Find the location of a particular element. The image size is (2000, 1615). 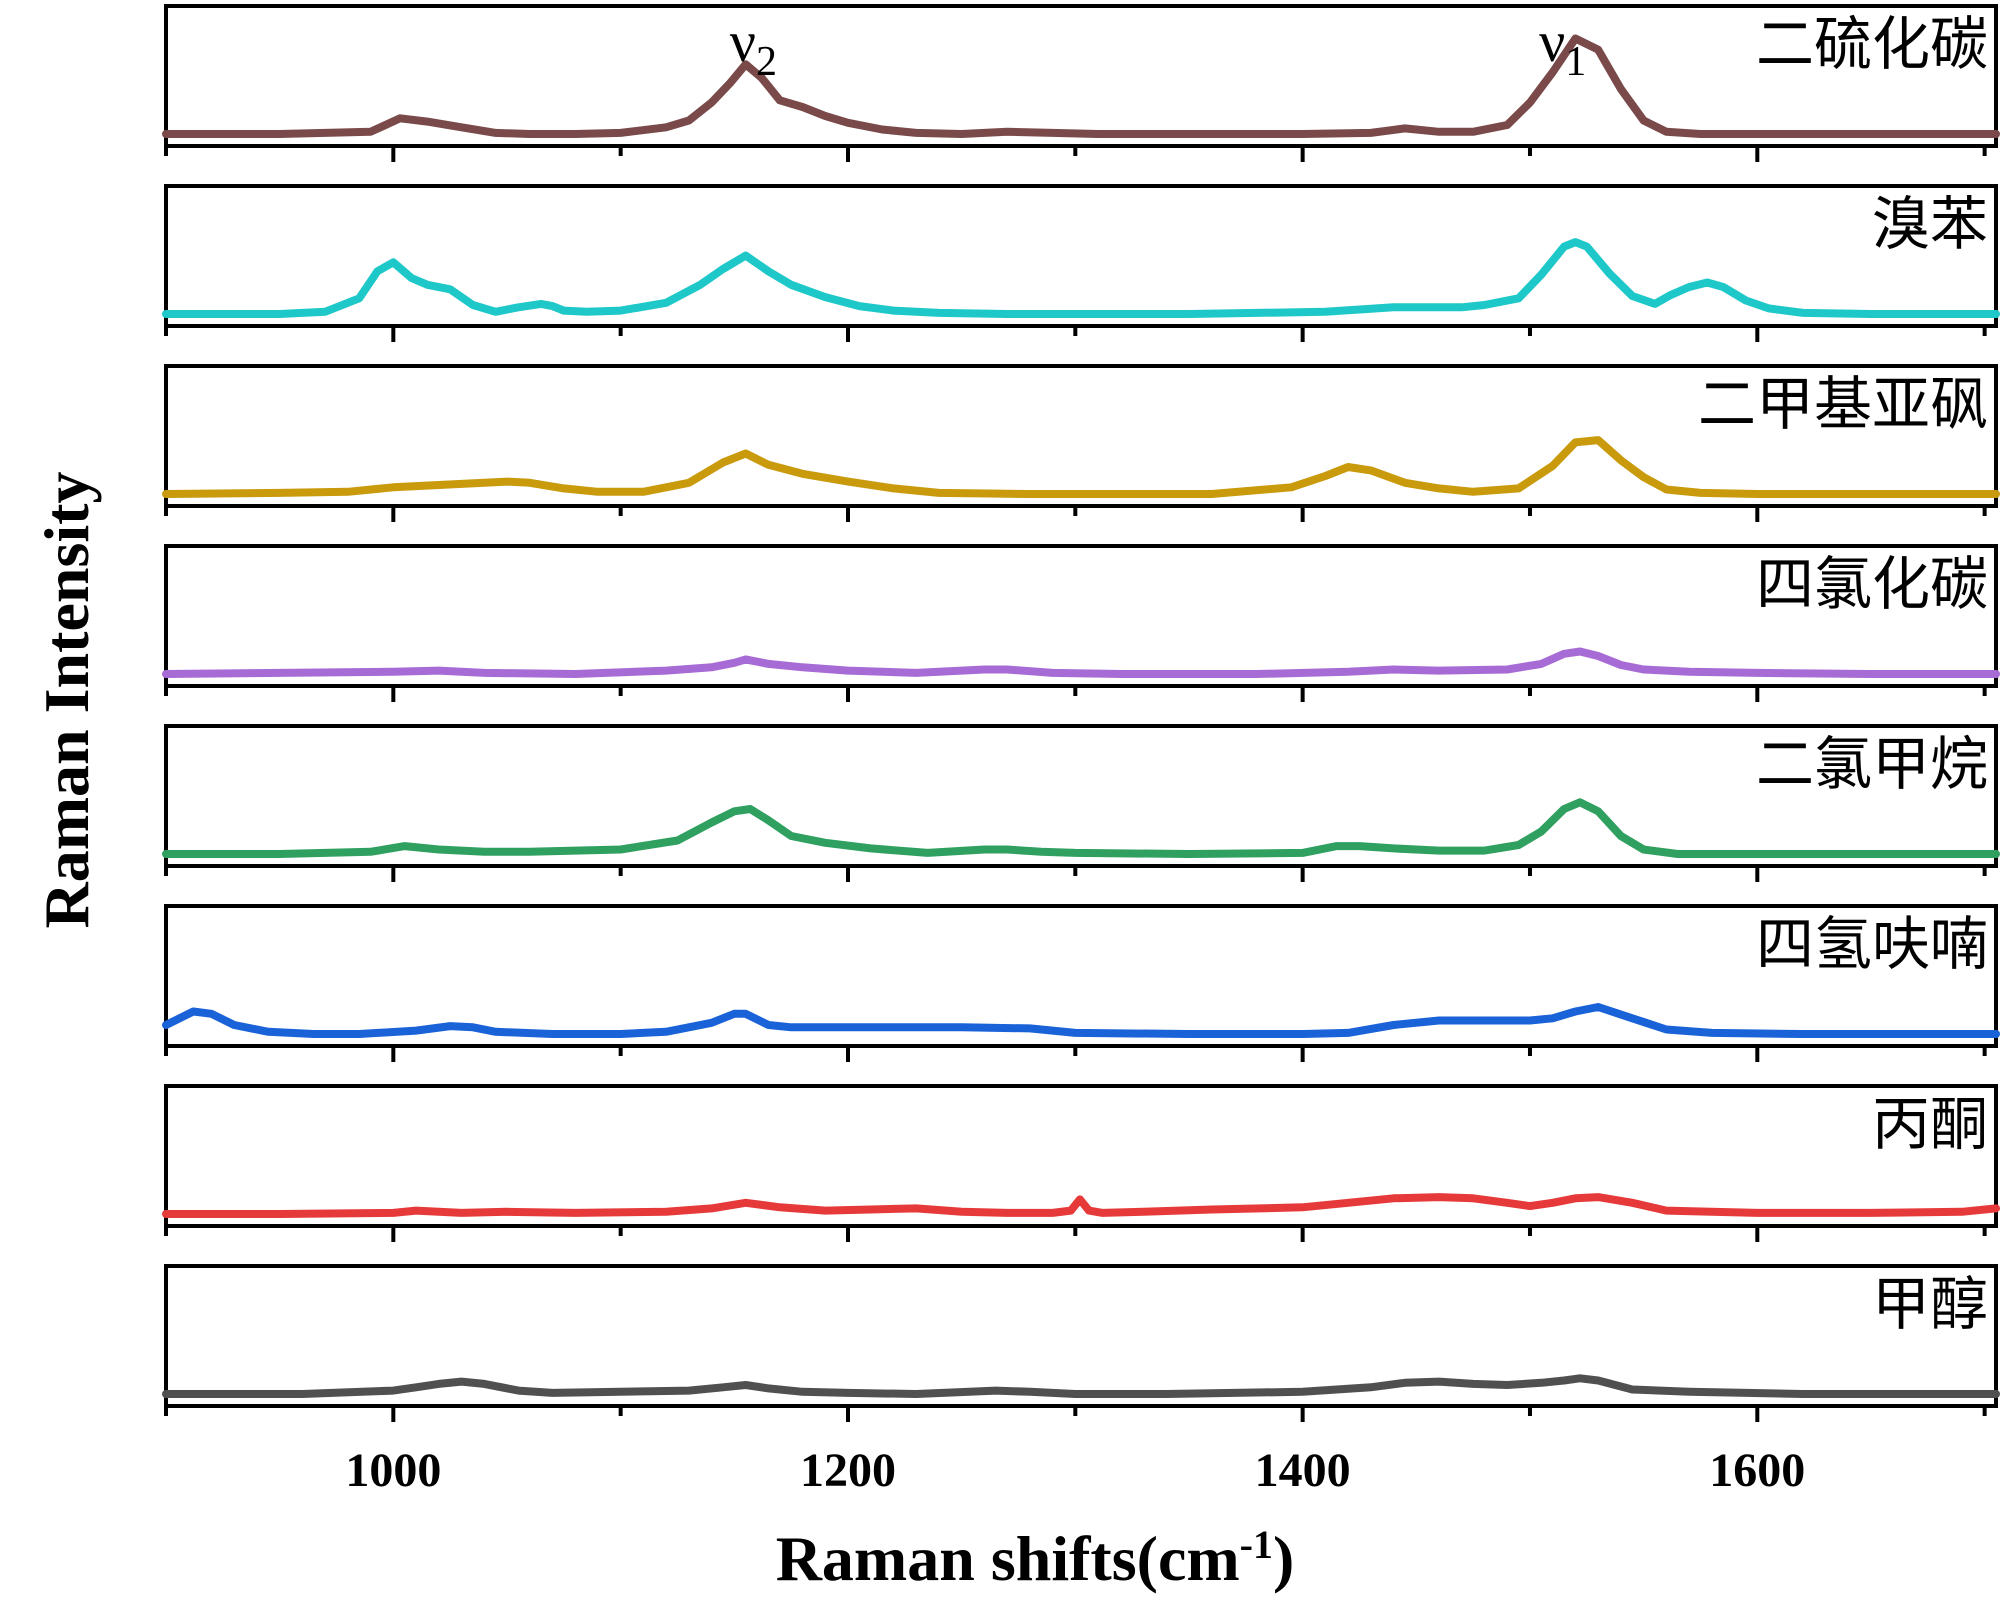

x-axis-title-suffix: ) is located at coordinates (1283, 1558).